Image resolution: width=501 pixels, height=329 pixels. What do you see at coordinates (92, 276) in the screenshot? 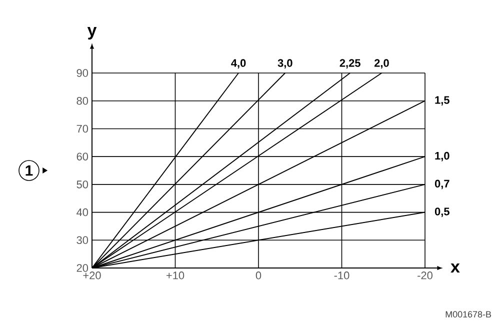
I see `x-tick-label: +20` at bounding box center [92, 276].